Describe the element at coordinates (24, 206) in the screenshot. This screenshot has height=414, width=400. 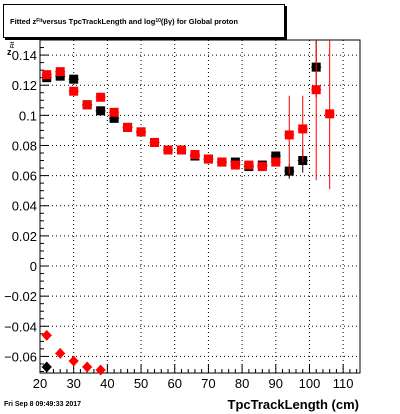
I see `y-tick-label: 0.04` at that location.